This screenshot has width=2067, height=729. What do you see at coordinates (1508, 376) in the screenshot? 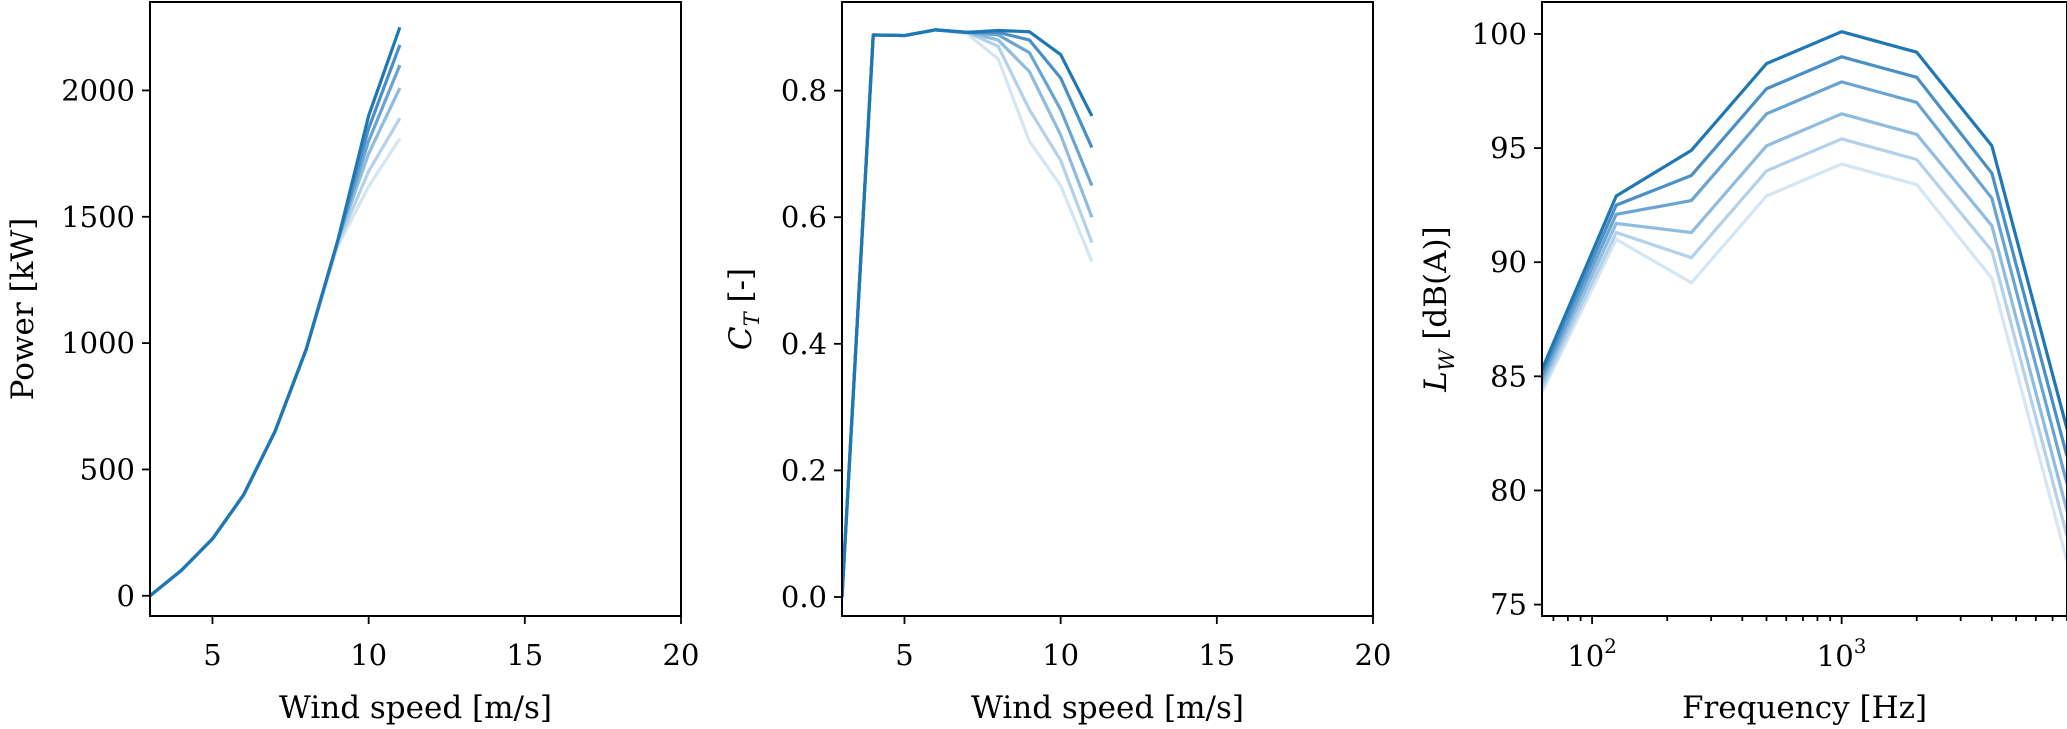
I see `y-tick-label: 85` at bounding box center [1508, 376].